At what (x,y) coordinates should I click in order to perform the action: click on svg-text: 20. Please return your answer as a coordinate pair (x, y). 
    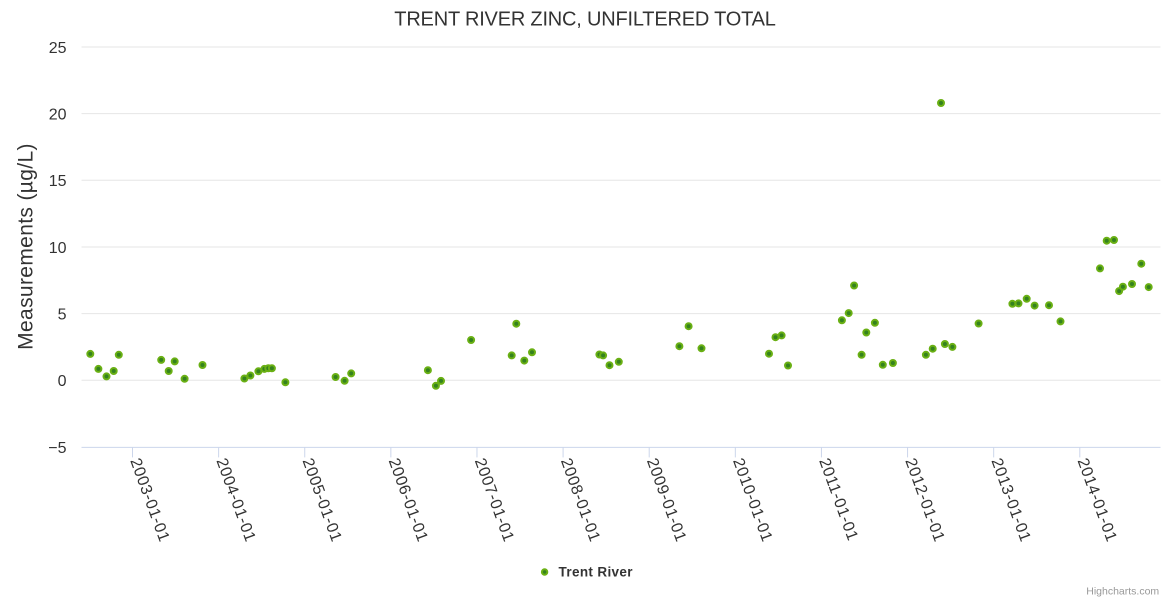
    Looking at the image, I should click on (58, 115).